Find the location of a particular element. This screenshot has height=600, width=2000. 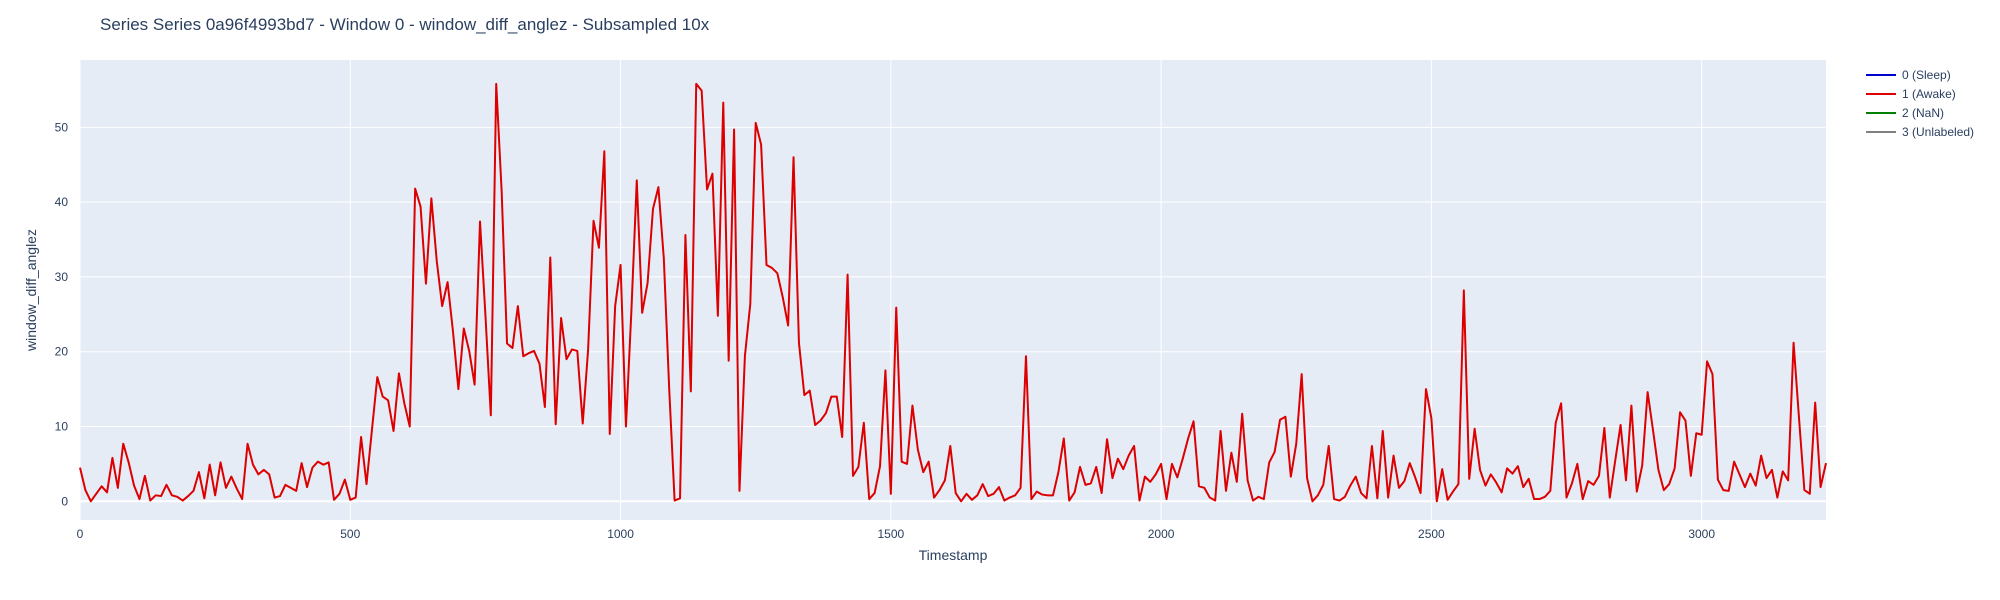

y-axis-title: window_diff_anglez is located at coordinates (31, 290).